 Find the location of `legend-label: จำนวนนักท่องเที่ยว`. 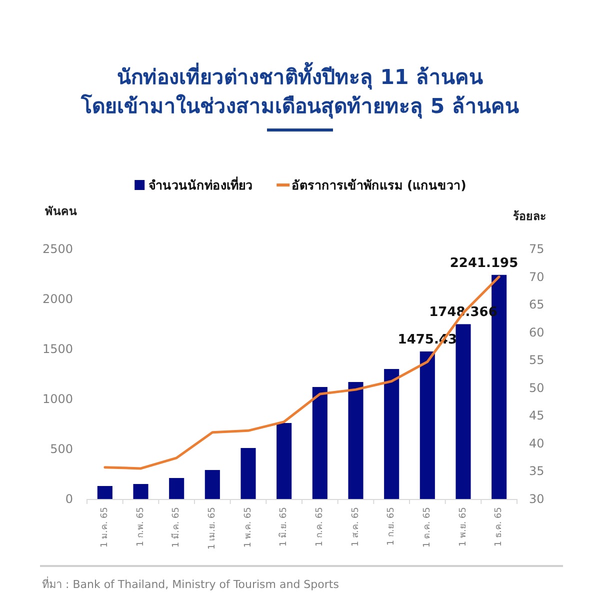

legend-label: จำนวนนักท่องเที่ยว is located at coordinates (200, 184).